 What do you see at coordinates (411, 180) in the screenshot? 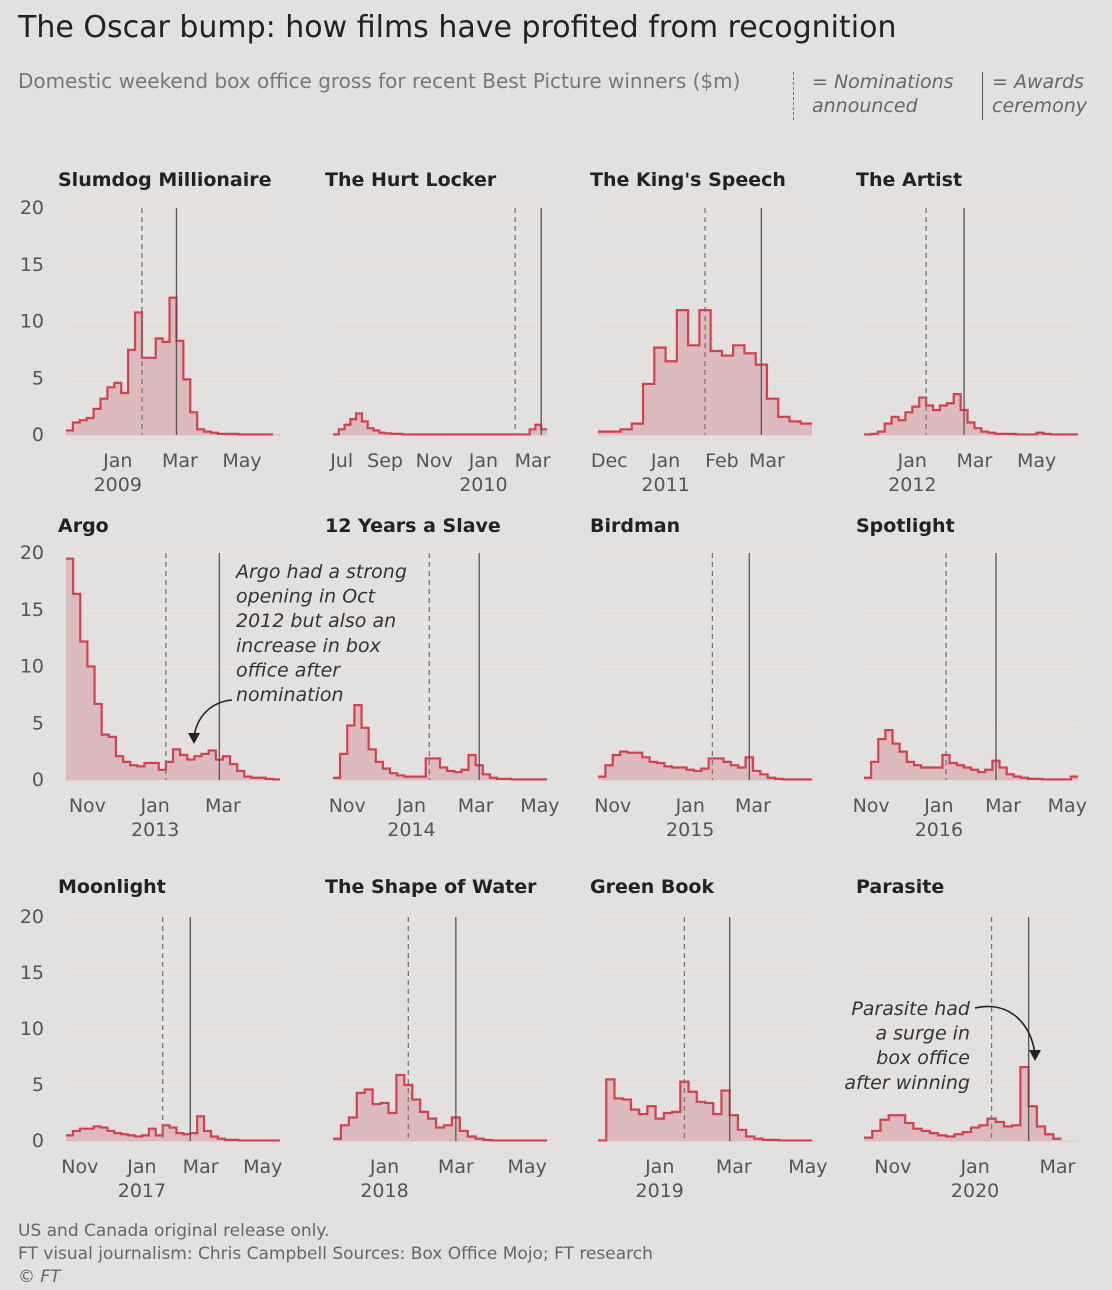
I see `panel-title: The Hurt Locker` at bounding box center [411, 180].